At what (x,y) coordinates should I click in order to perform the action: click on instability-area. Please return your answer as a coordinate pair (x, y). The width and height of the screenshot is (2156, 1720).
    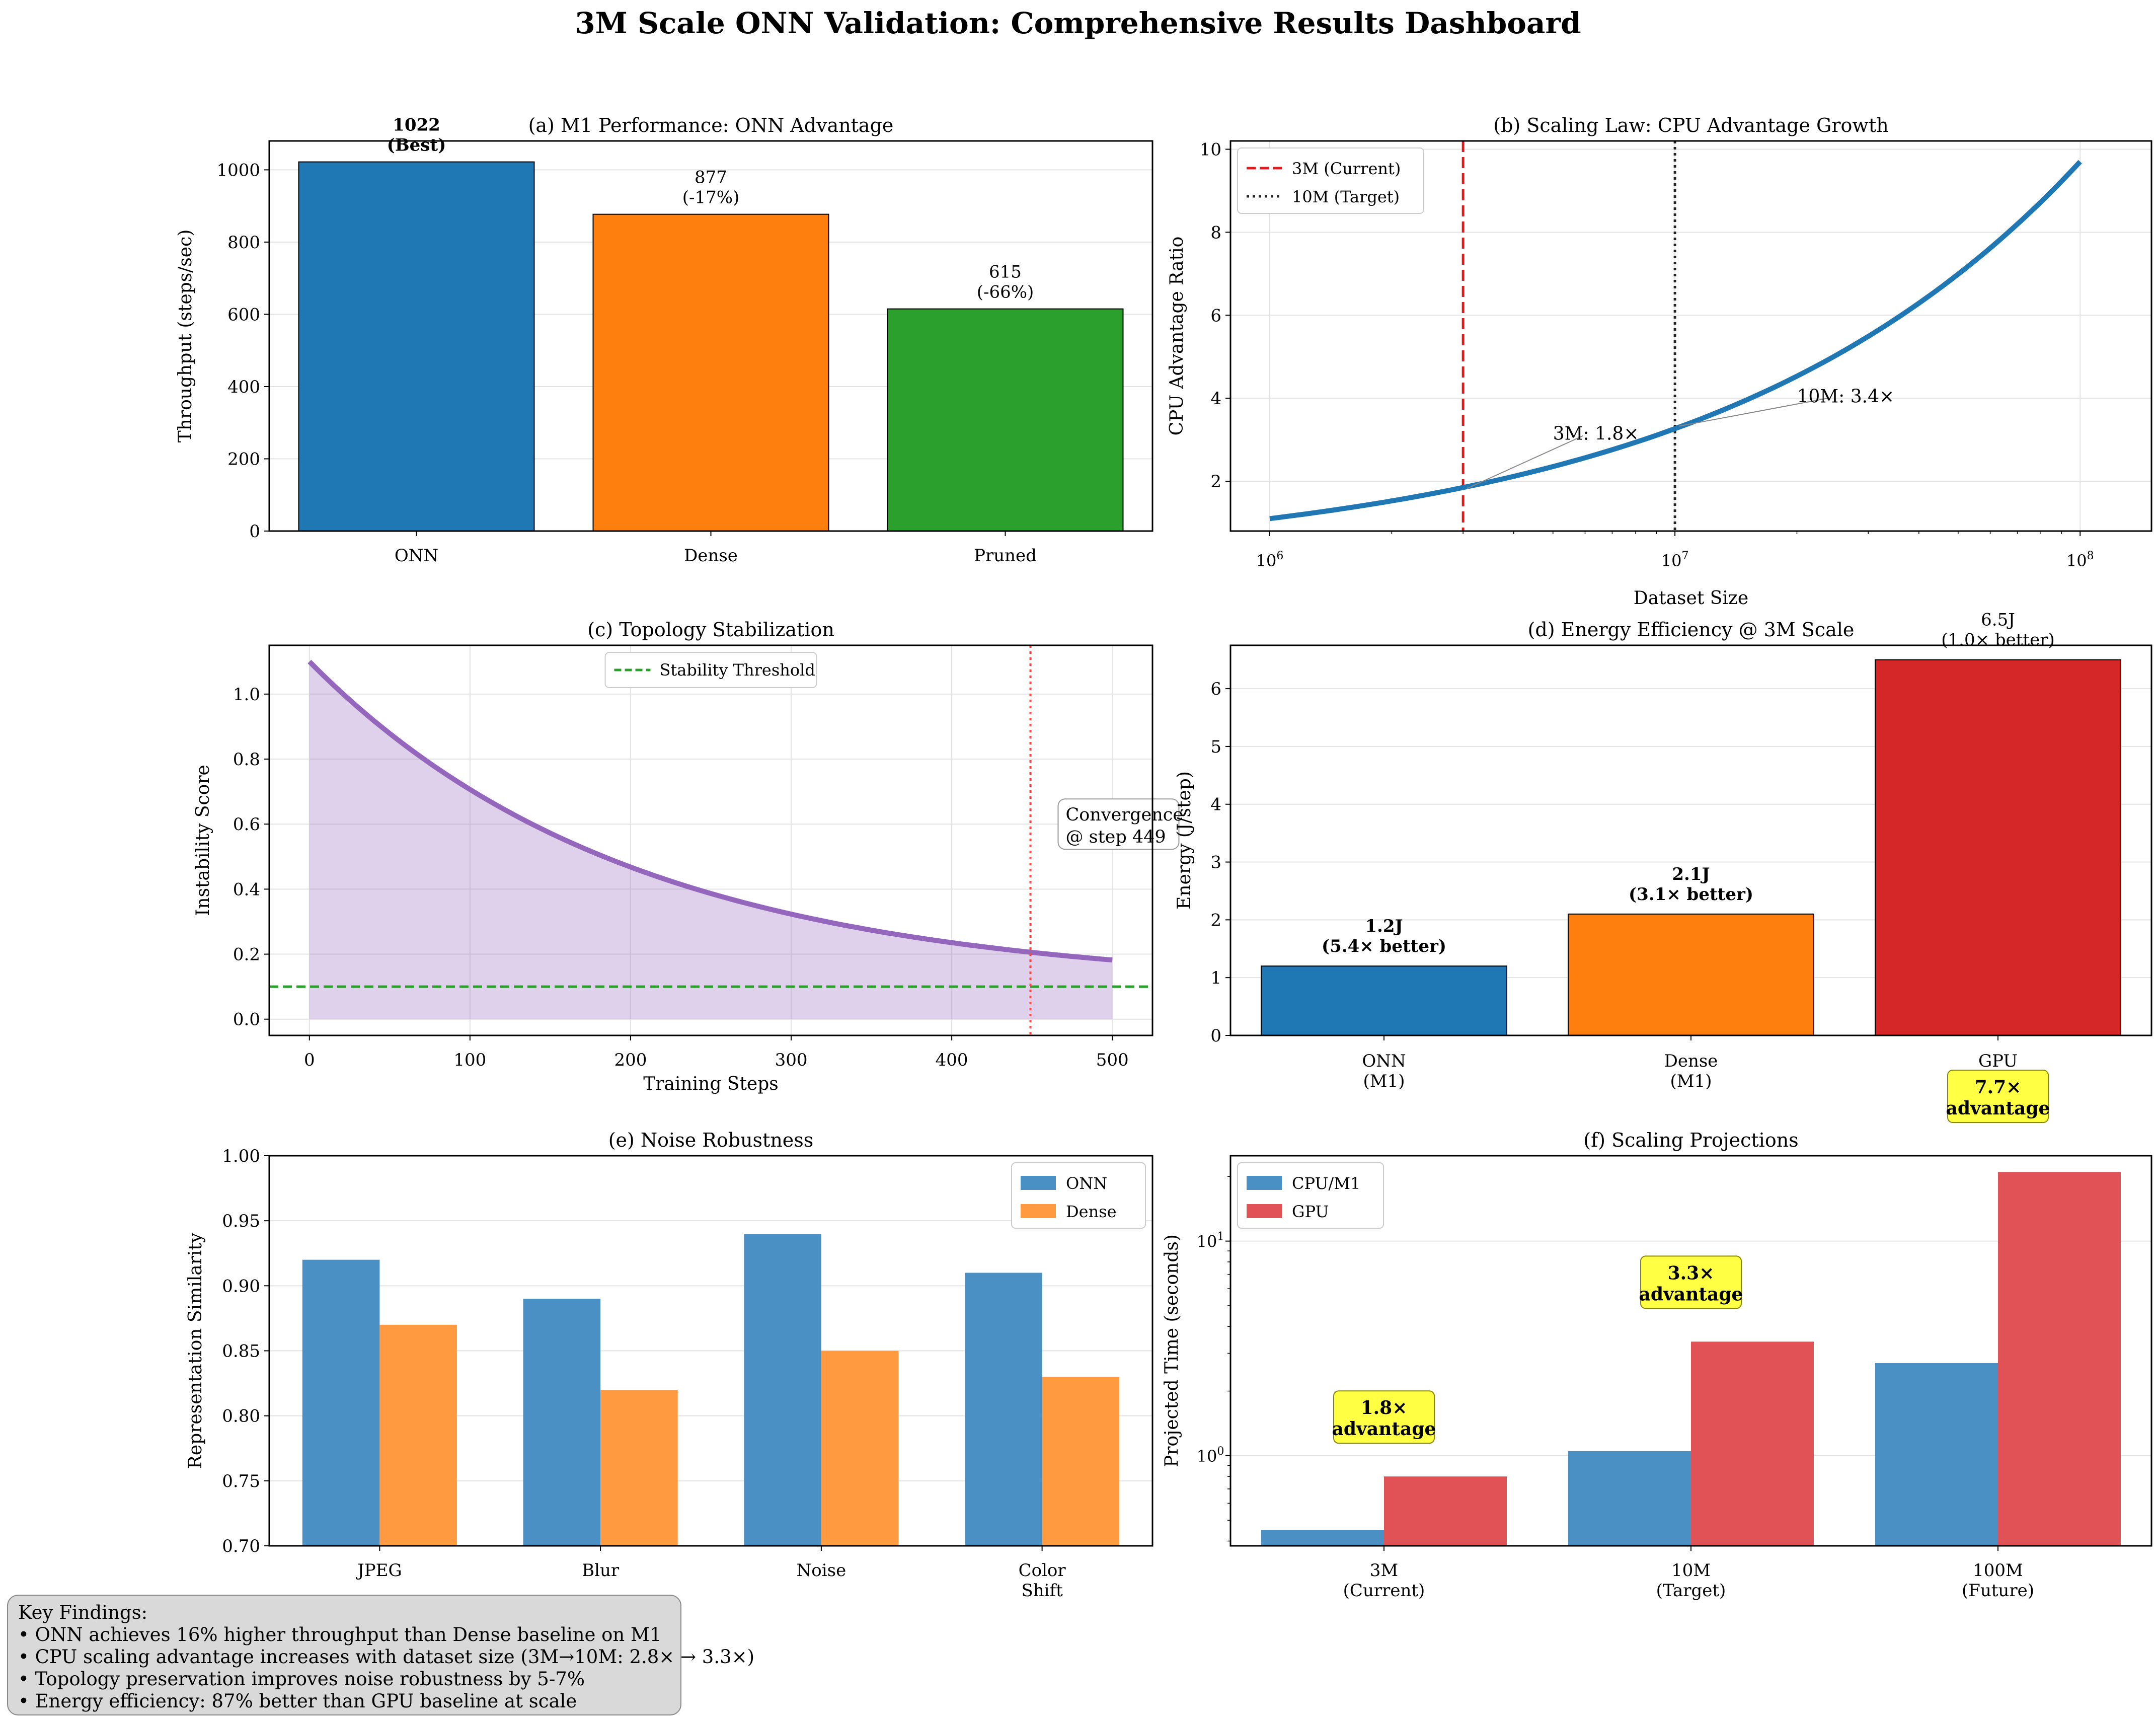
    Looking at the image, I should click on (711, 840).